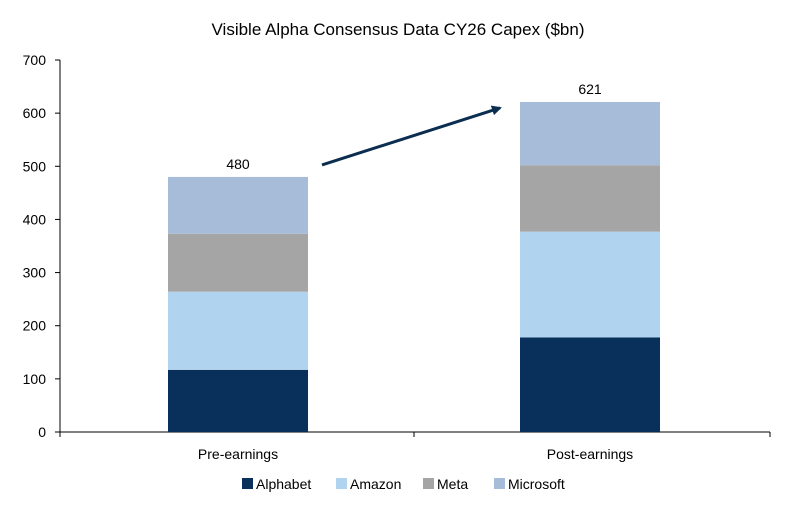 Image resolution: width=800 pixels, height=522 pixels. Describe the element at coordinates (238, 454) in the screenshot. I see `x-category-label: Pre-earnings` at that location.